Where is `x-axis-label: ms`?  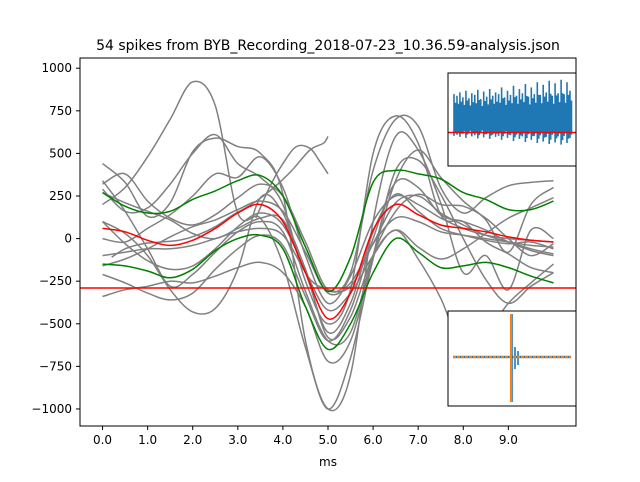
x-axis-label: ms is located at coordinates (328, 462).